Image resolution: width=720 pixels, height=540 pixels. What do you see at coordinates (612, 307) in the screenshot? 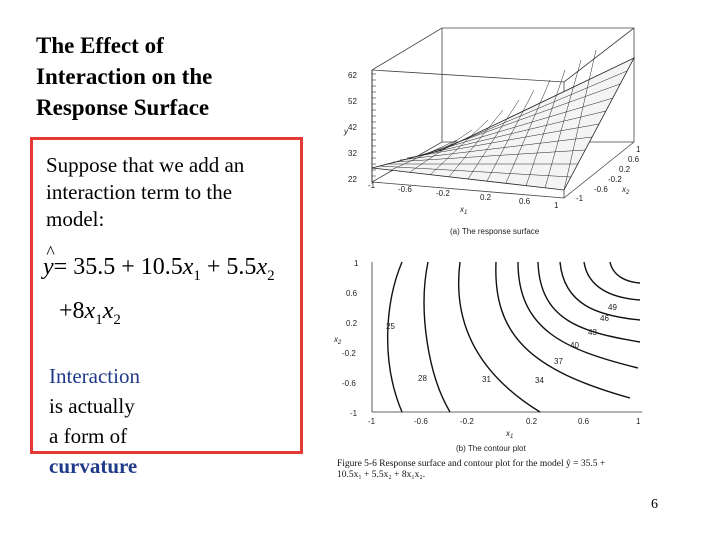
I see `contour-level-label: 49` at bounding box center [612, 307].